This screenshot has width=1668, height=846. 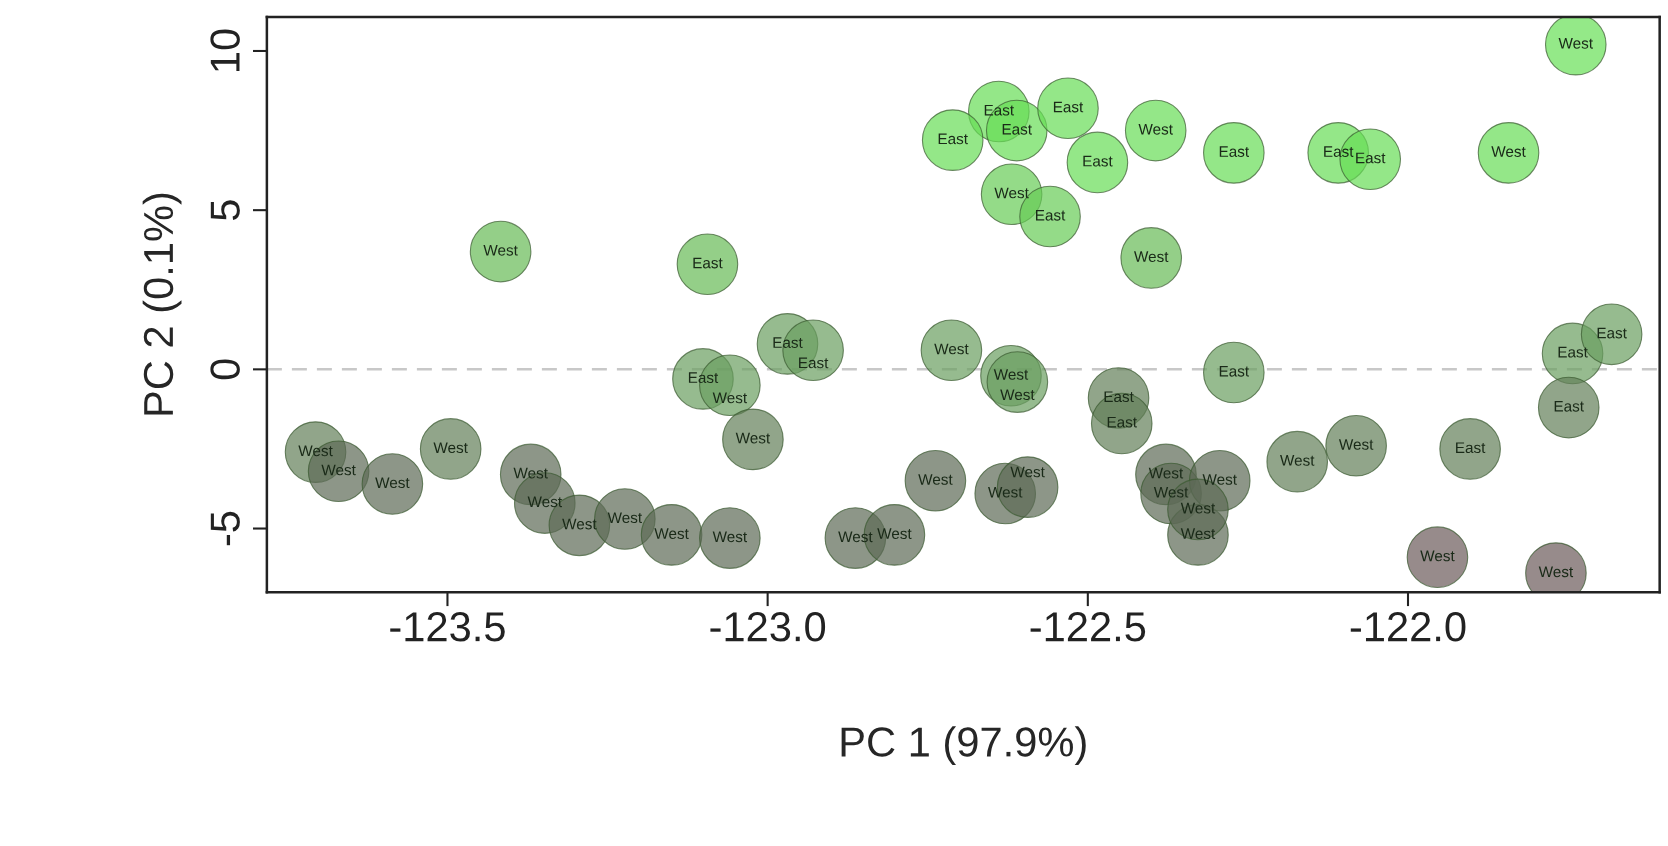 What do you see at coordinates (768, 627) in the screenshot?
I see `x-tick-label: -123.0` at bounding box center [768, 627].